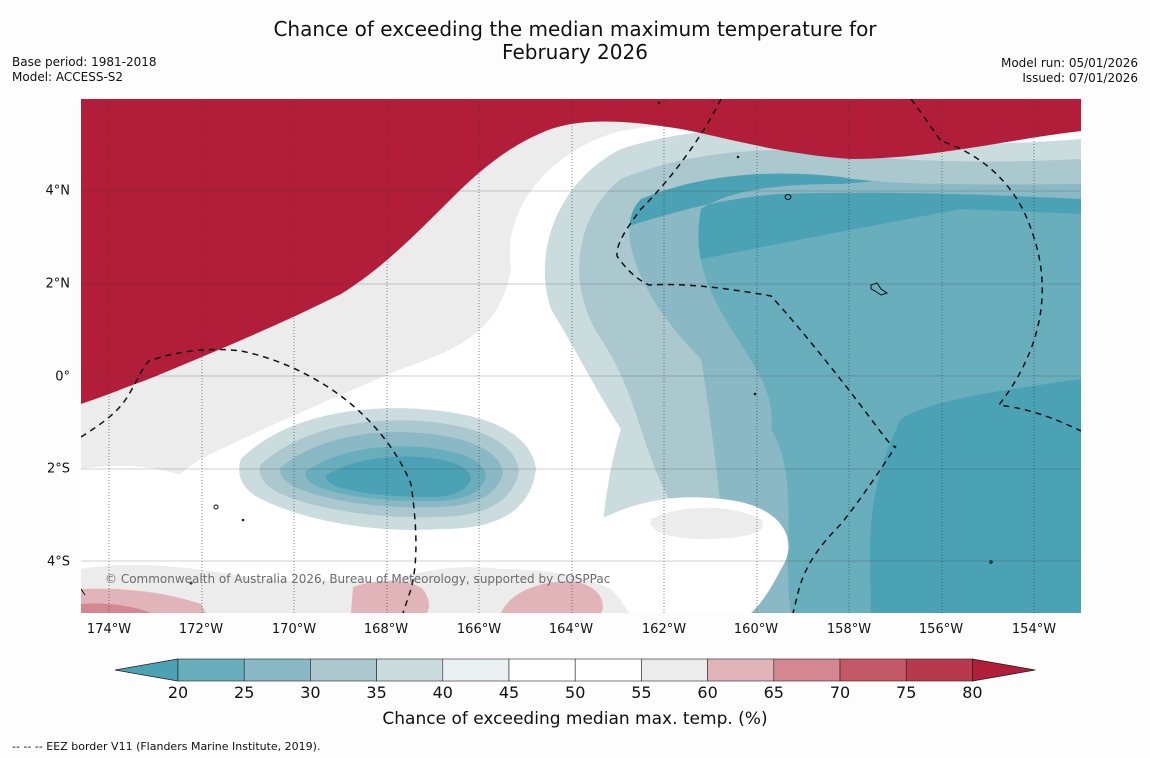  Describe the element at coordinates (995, 265) in the screenshot. I see `eez-border-east` at that location.